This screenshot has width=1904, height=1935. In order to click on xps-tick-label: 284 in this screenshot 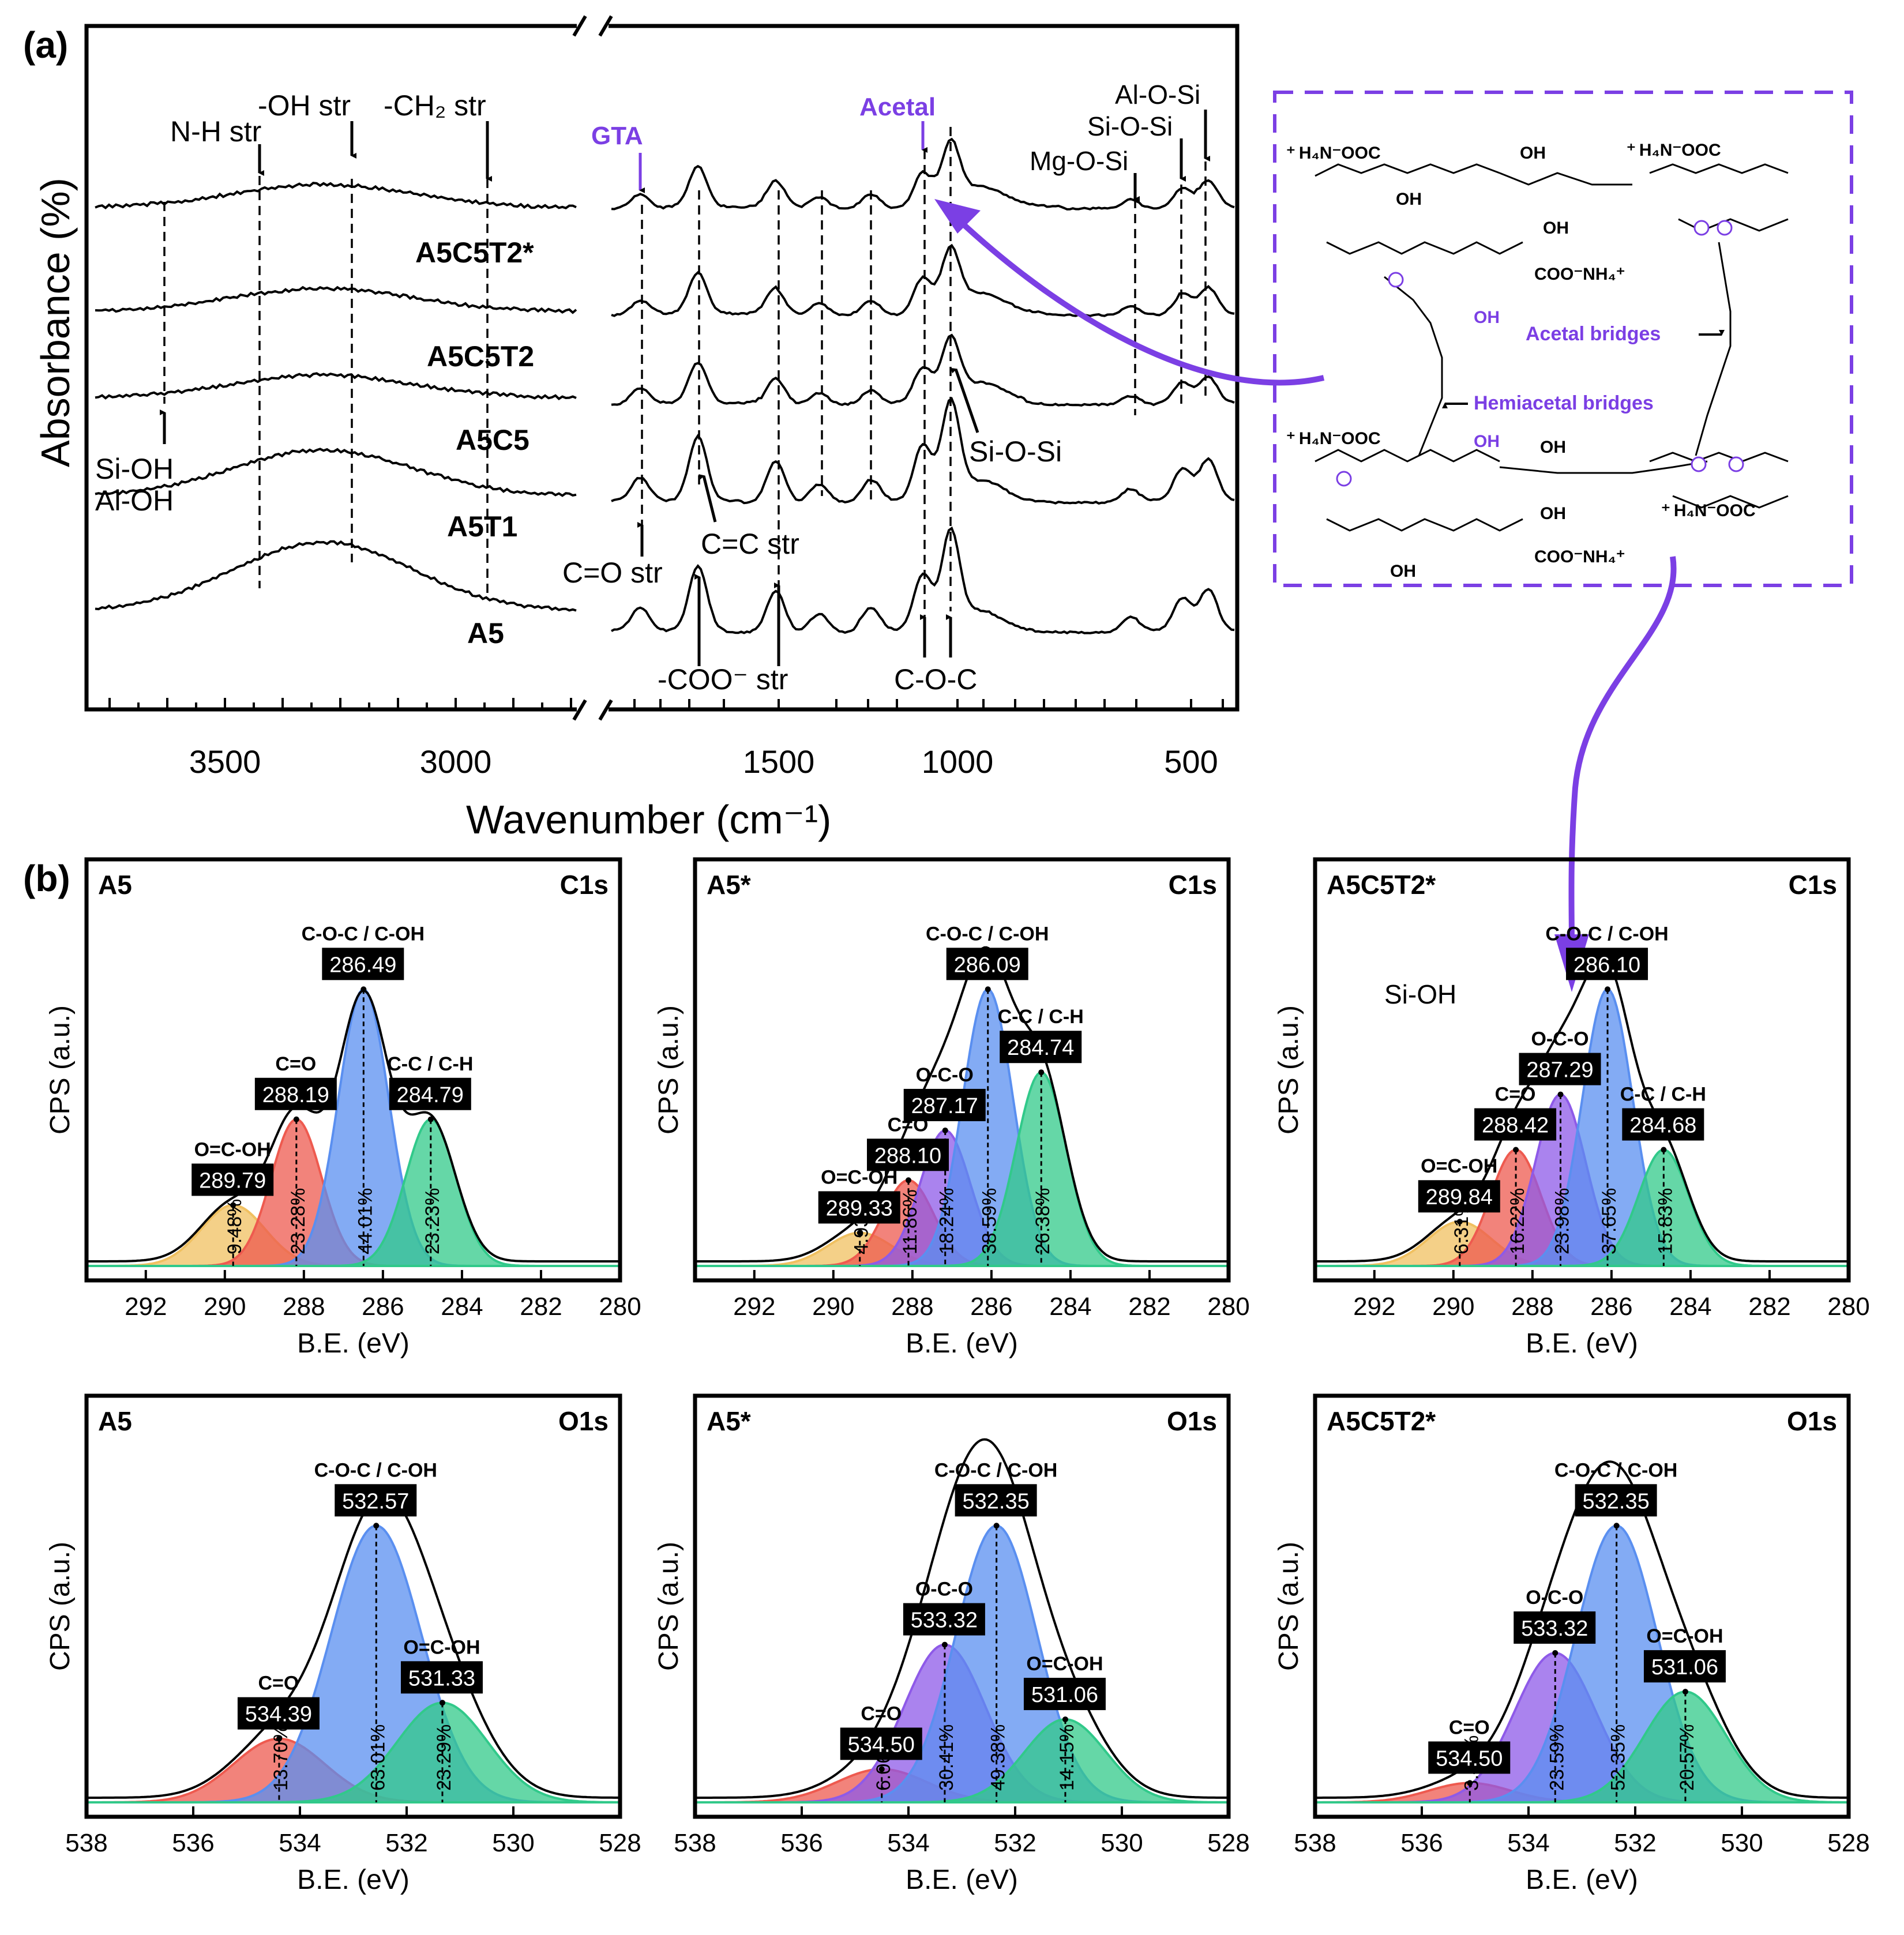, I will do `click(1070, 1306)`.